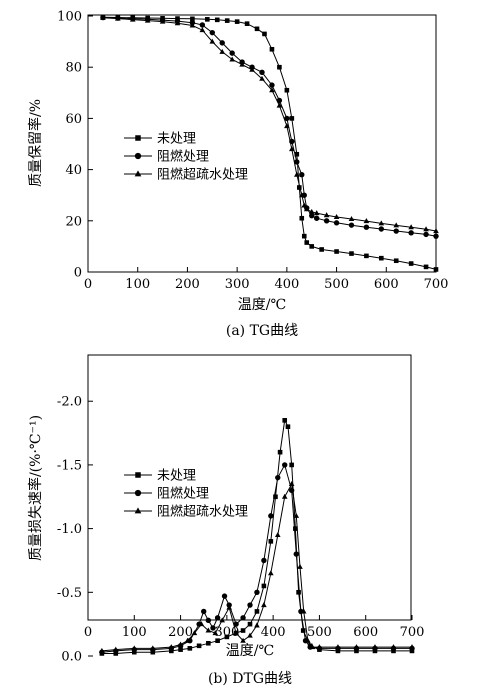 The image size is (491, 699). What do you see at coordinates (69, 402) in the screenshot?
I see `dtg-y-tick-label: -2.0` at bounding box center [69, 402].